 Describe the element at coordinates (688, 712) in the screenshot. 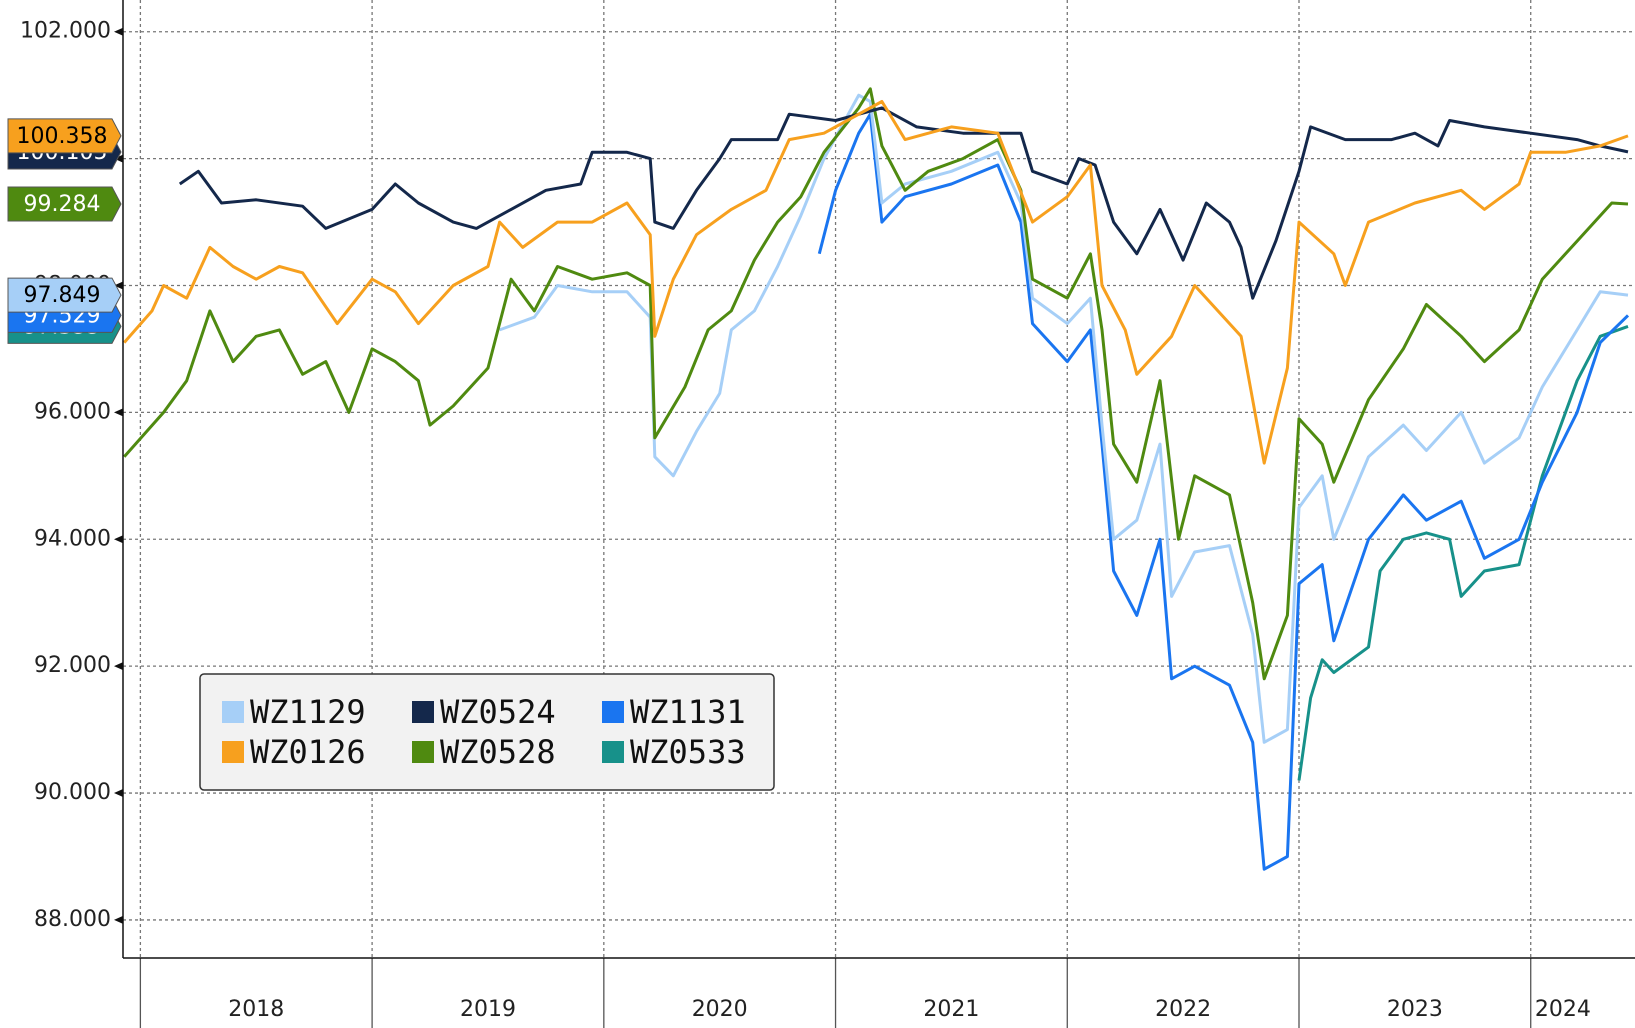

I see `legend-label: WZ1131` at that location.